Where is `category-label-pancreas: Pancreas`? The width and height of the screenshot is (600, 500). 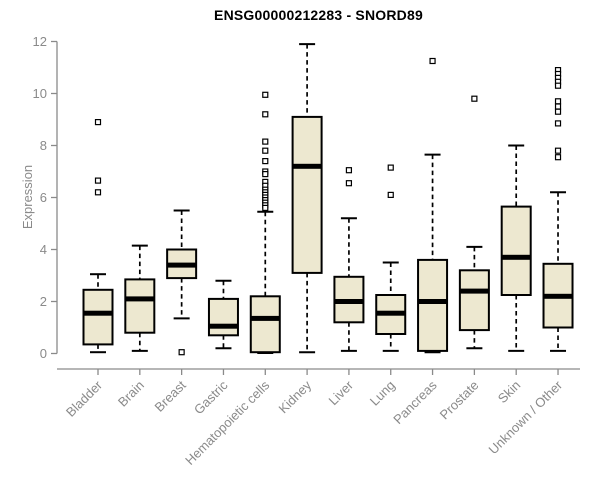
category-label-pancreas: Pancreas is located at coordinates (415, 402).